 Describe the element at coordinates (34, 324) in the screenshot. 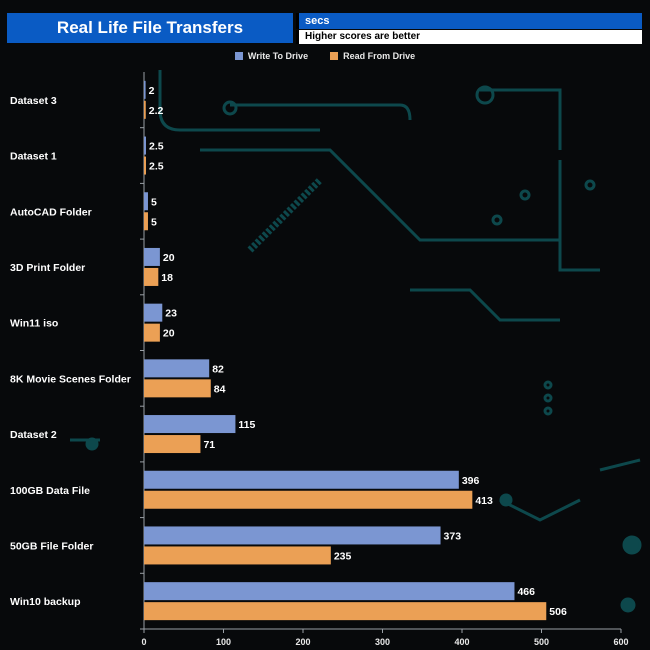

I see `category-label: Win11 iso` at that location.